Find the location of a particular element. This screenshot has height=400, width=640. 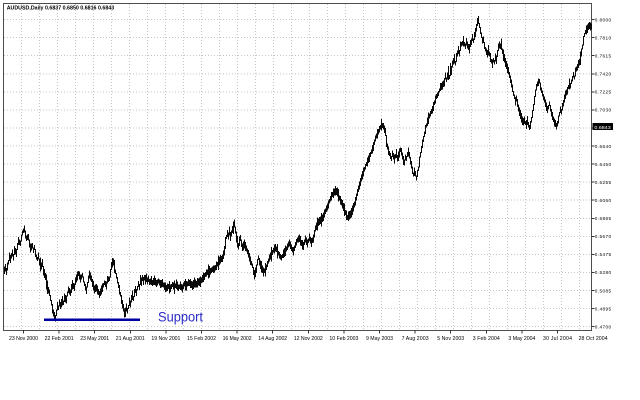

svg-text: 0.6255 is located at coordinates (603, 182).